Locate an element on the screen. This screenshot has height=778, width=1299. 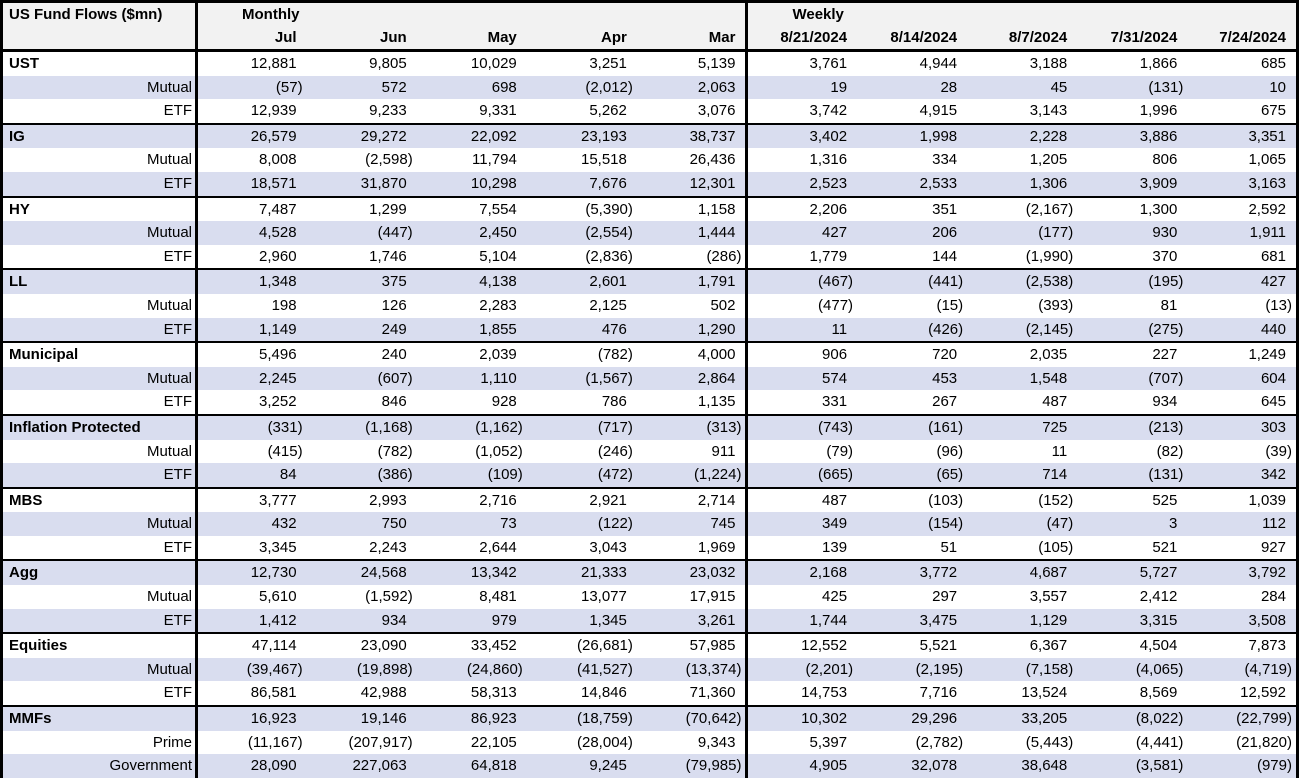
value-cell: (152) is located at coordinates (1022, 499).